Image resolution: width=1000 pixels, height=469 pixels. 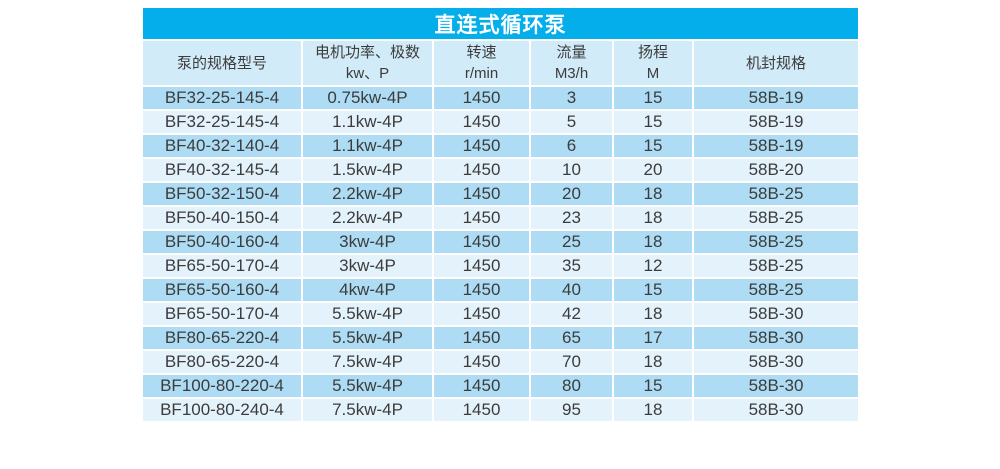 I want to click on table-cell-pump-model: BF40-32-145-4, so click(x=223, y=170).